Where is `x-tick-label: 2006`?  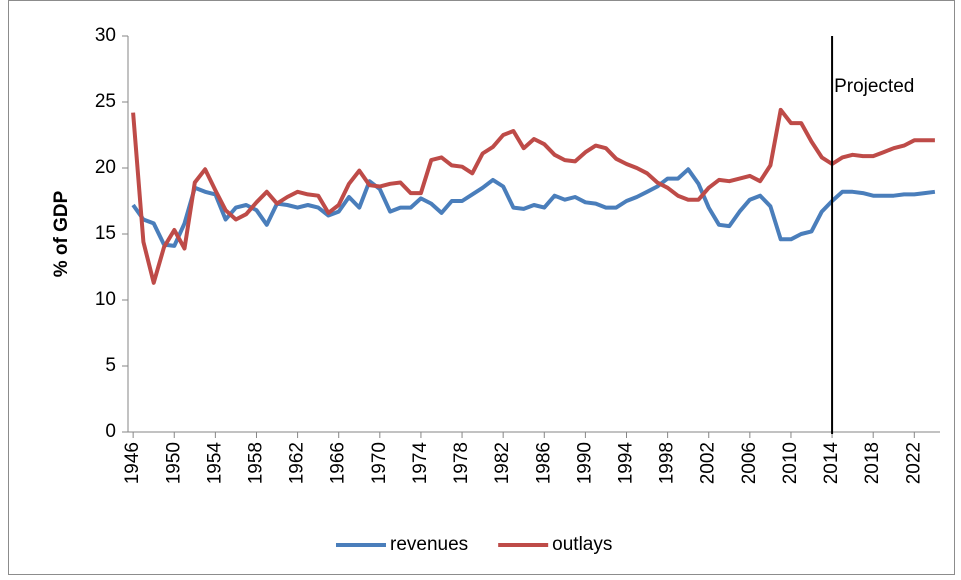 x-tick-label: 2006 is located at coordinates (749, 463).